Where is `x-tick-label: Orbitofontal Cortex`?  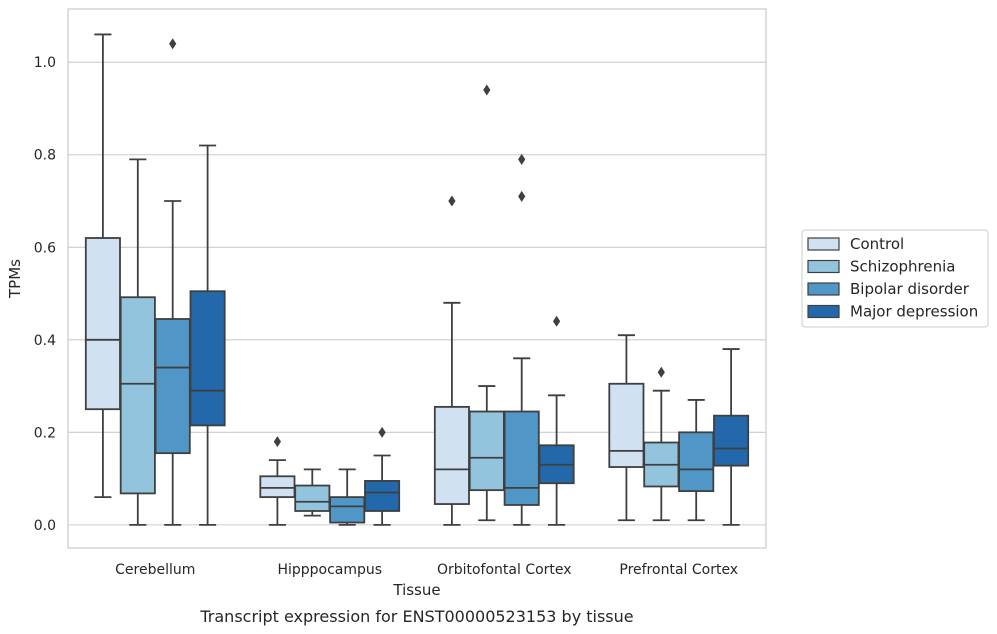 x-tick-label: Orbitofontal Cortex is located at coordinates (504, 570).